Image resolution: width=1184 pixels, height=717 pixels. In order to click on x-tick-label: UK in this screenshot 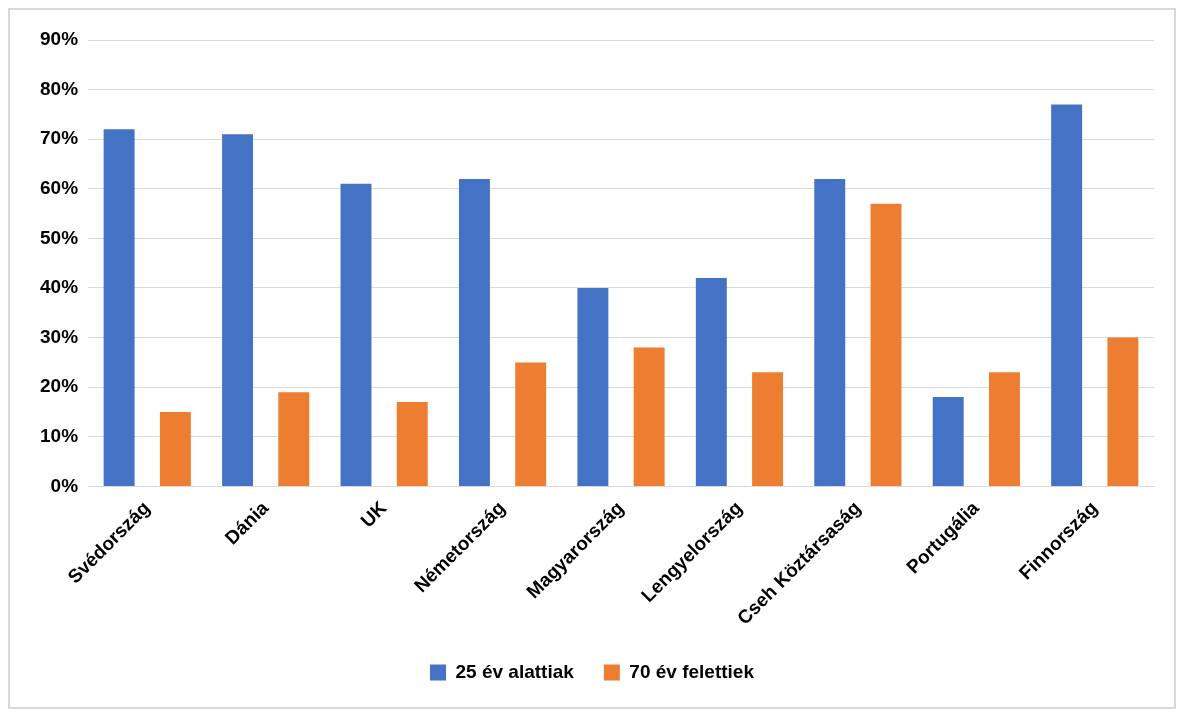, I will do `click(373, 514)`.